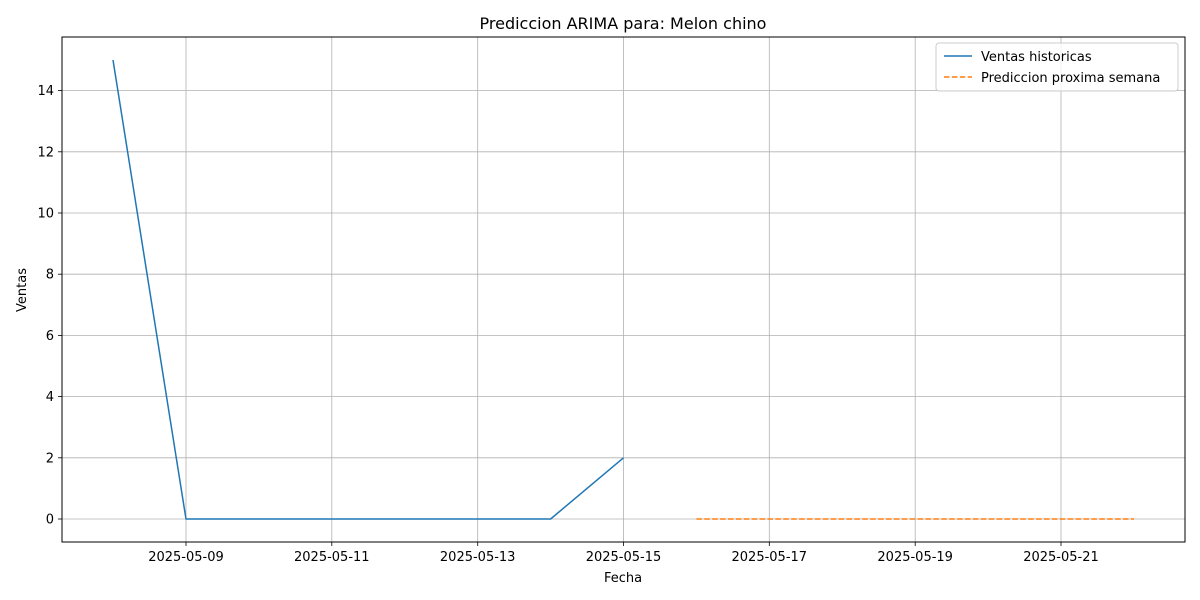  I want to click on legend-label-ventas-historicas: Ventas historicas, so click(1036, 57).